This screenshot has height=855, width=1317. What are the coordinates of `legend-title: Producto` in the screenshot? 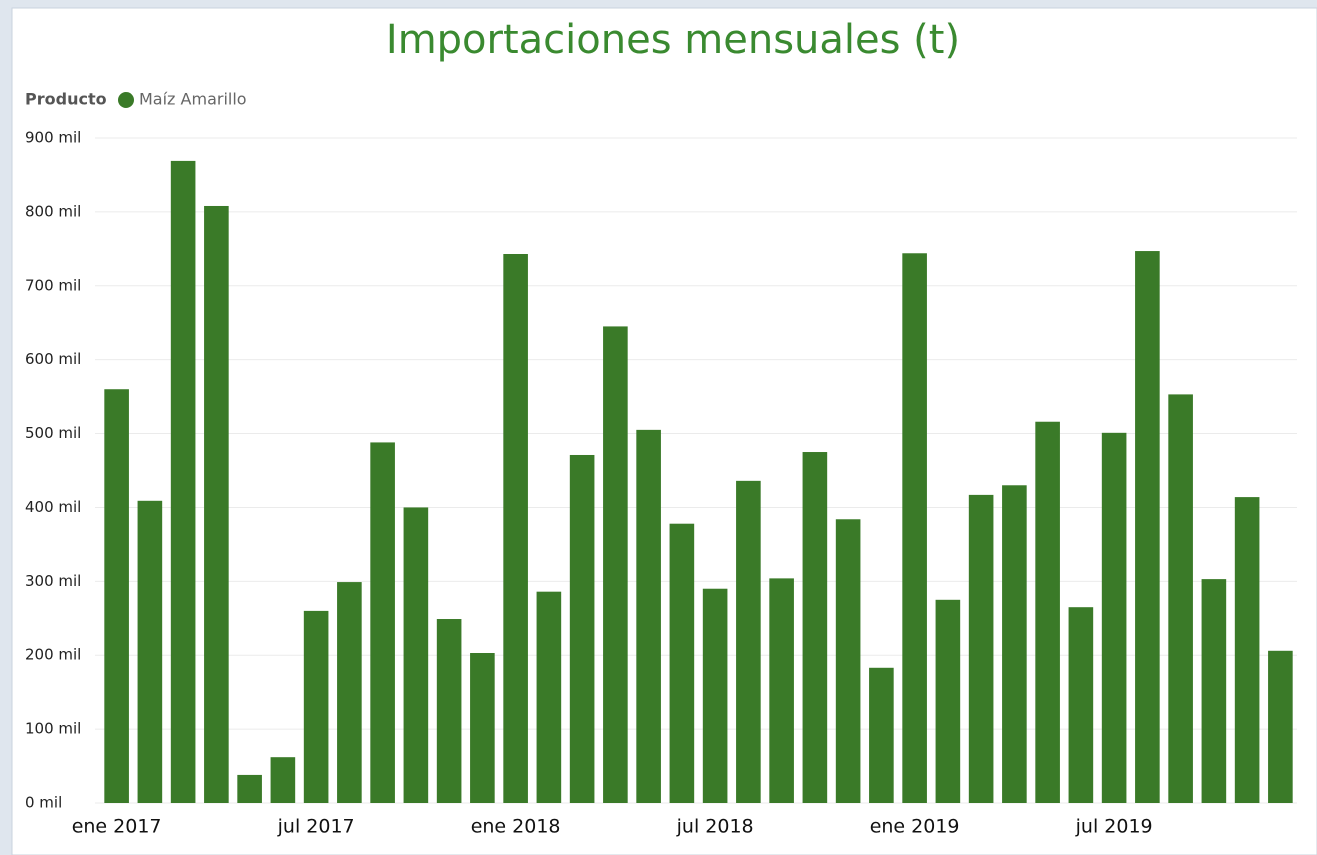 It's located at (66, 99).